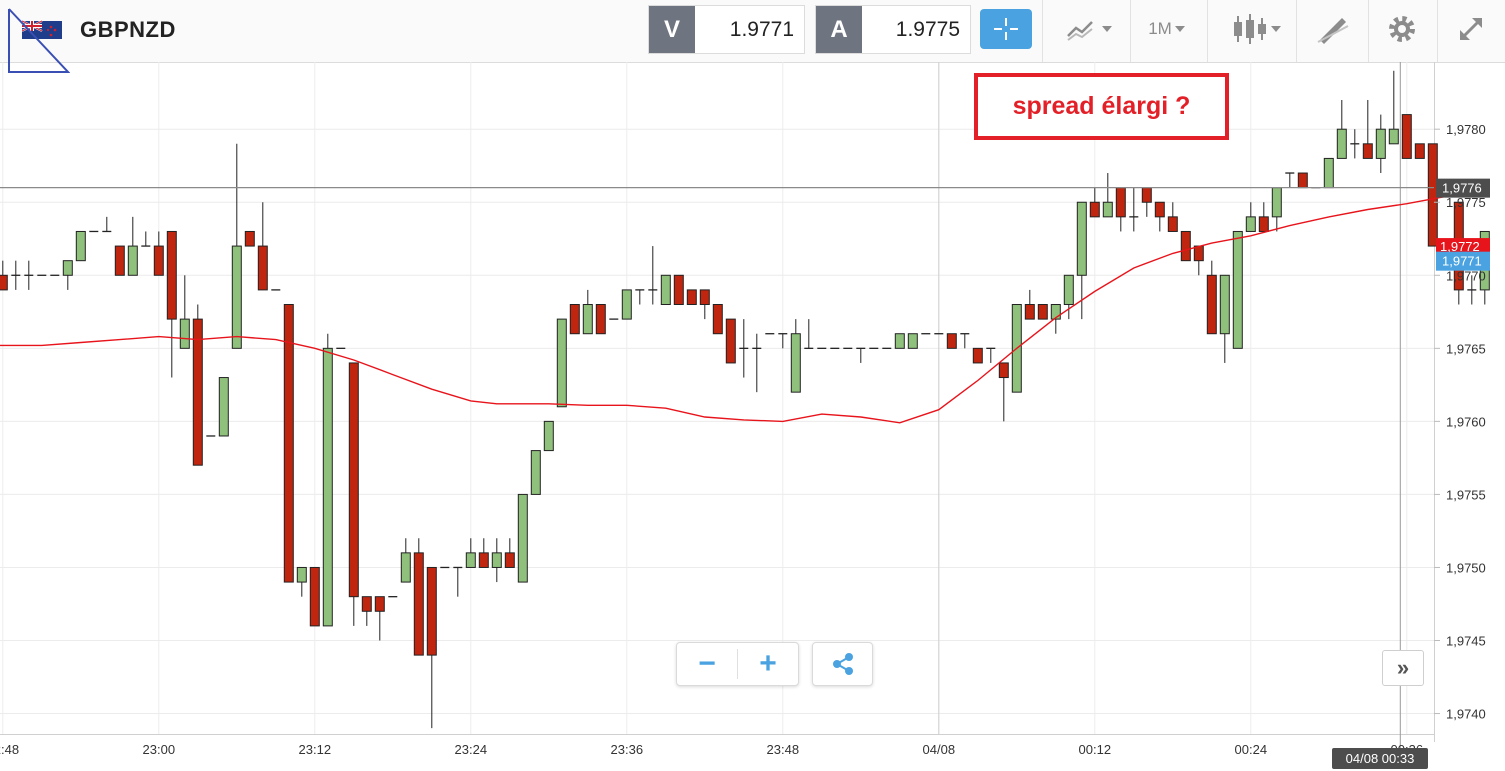 The image size is (1505, 771). I want to click on ask-price-marker, so click(1463, 188).